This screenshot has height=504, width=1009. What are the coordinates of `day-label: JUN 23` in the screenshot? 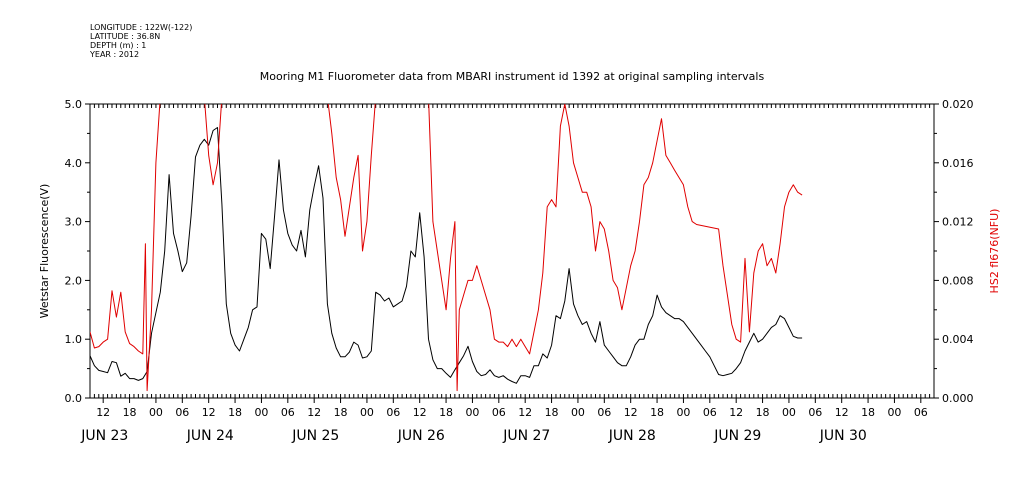 It's located at (104, 436).